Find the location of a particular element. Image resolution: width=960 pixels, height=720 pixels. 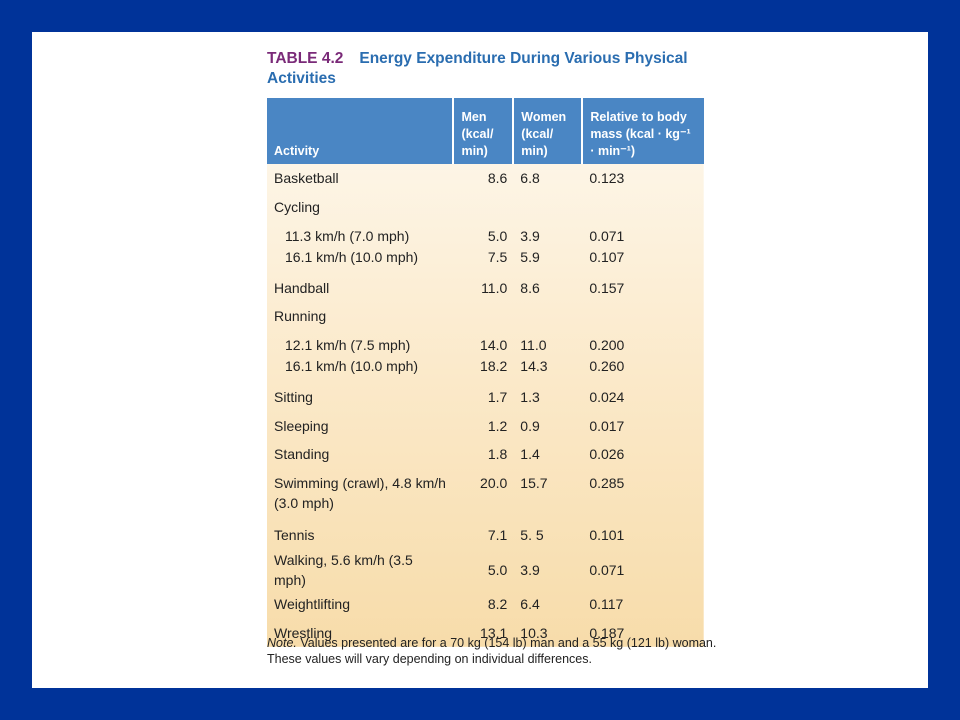

cell-men: 20.0 is located at coordinates (494, 482).